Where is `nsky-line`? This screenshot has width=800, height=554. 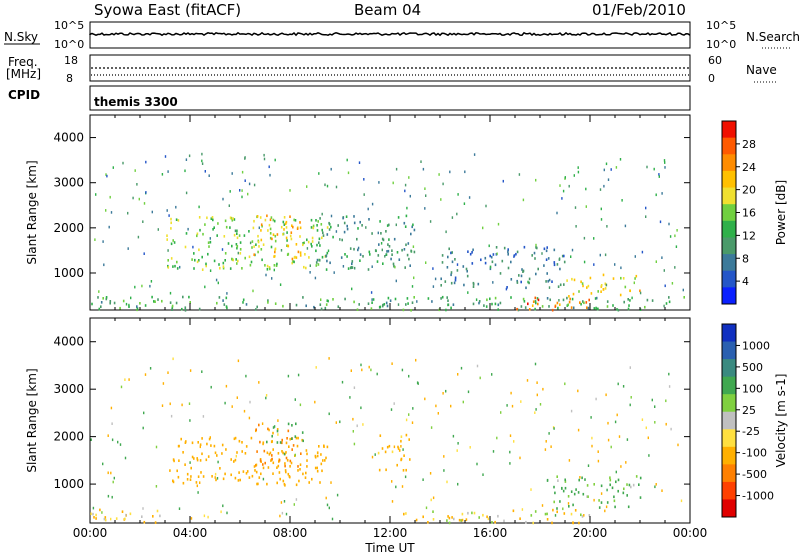
nsky-line is located at coordinates (390, 34).